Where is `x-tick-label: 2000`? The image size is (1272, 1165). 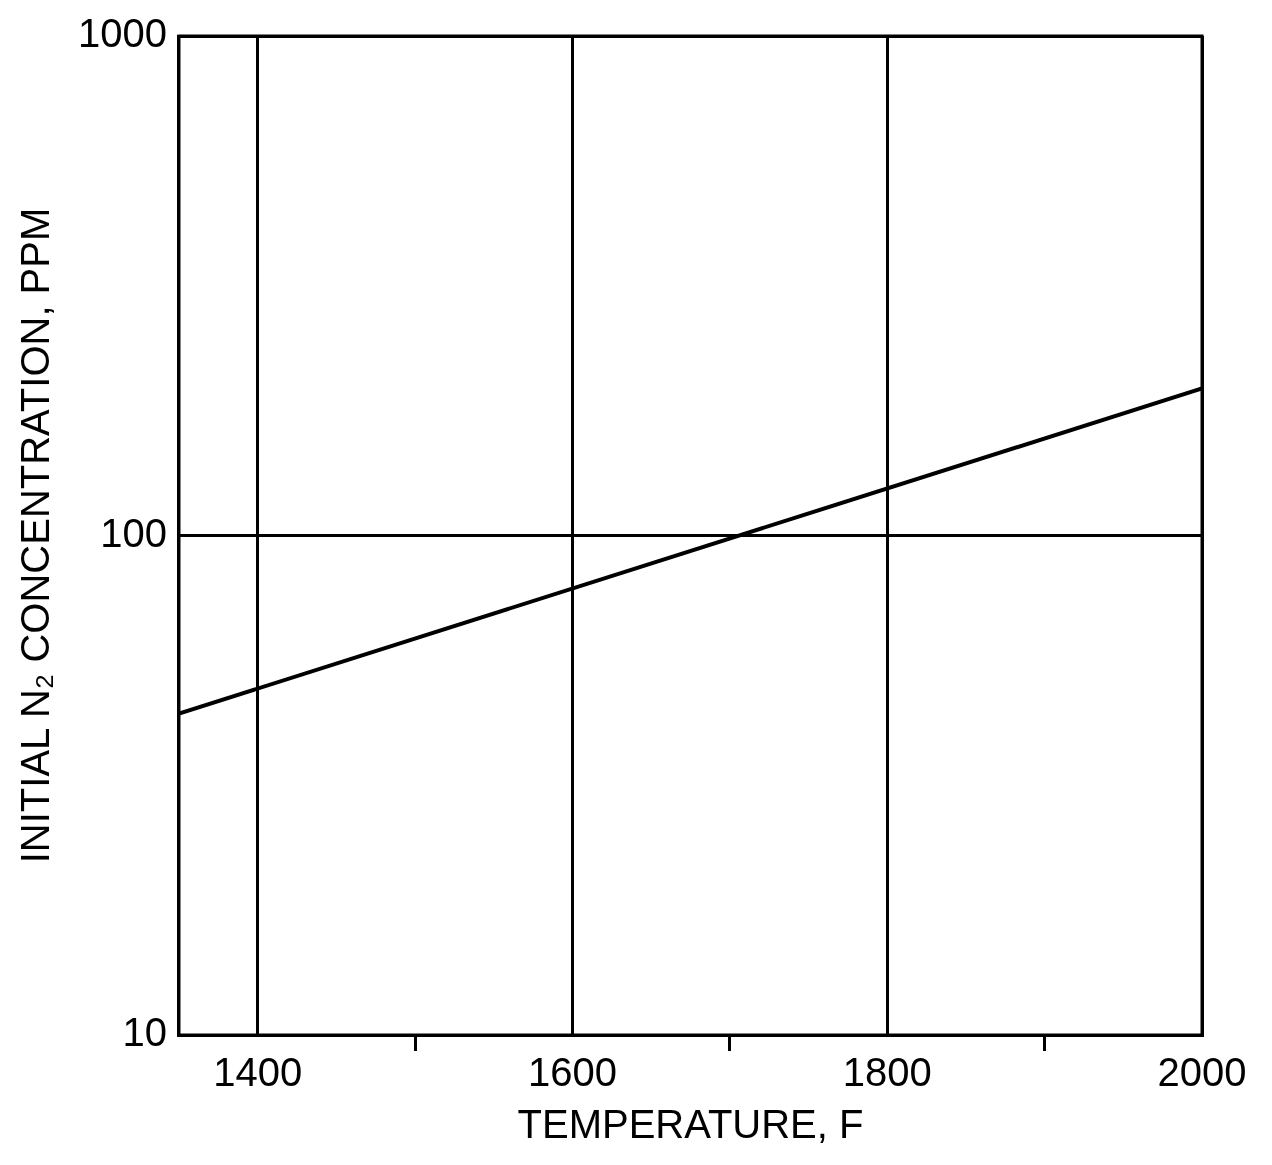 x-tick-label: 2000 is located at coordinates (1202, 1072).